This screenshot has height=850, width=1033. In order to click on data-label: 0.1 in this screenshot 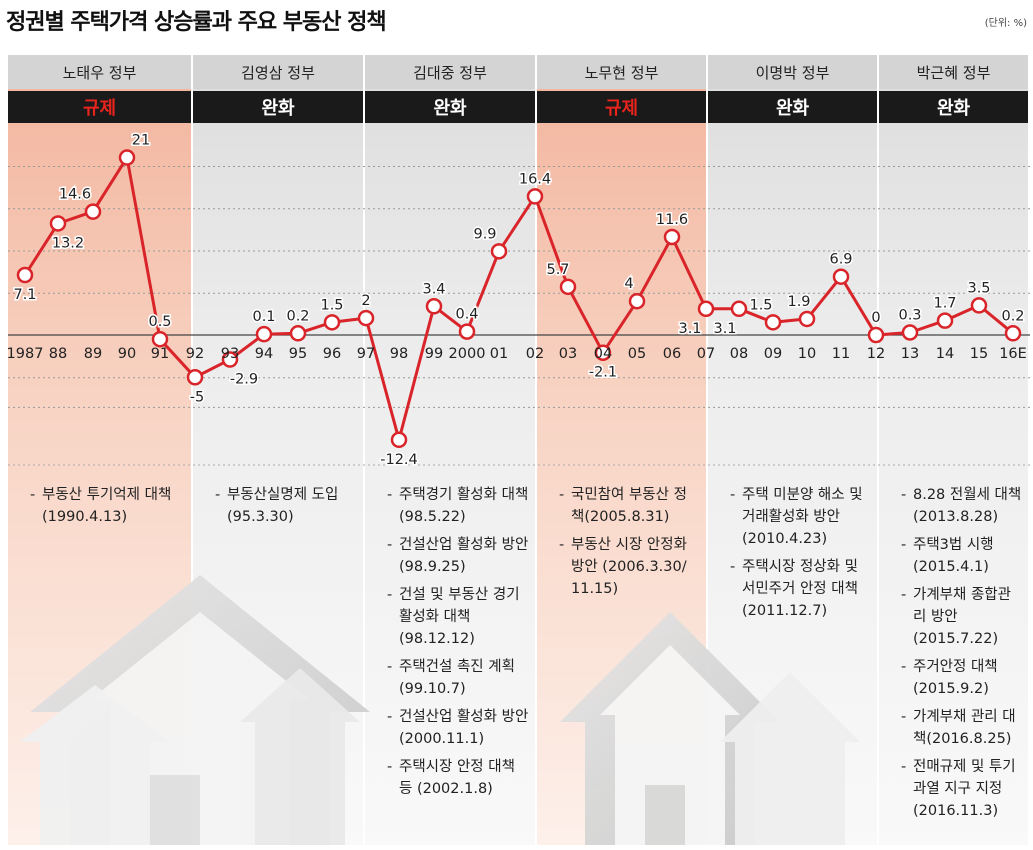, I will do `click(263, 317)`.